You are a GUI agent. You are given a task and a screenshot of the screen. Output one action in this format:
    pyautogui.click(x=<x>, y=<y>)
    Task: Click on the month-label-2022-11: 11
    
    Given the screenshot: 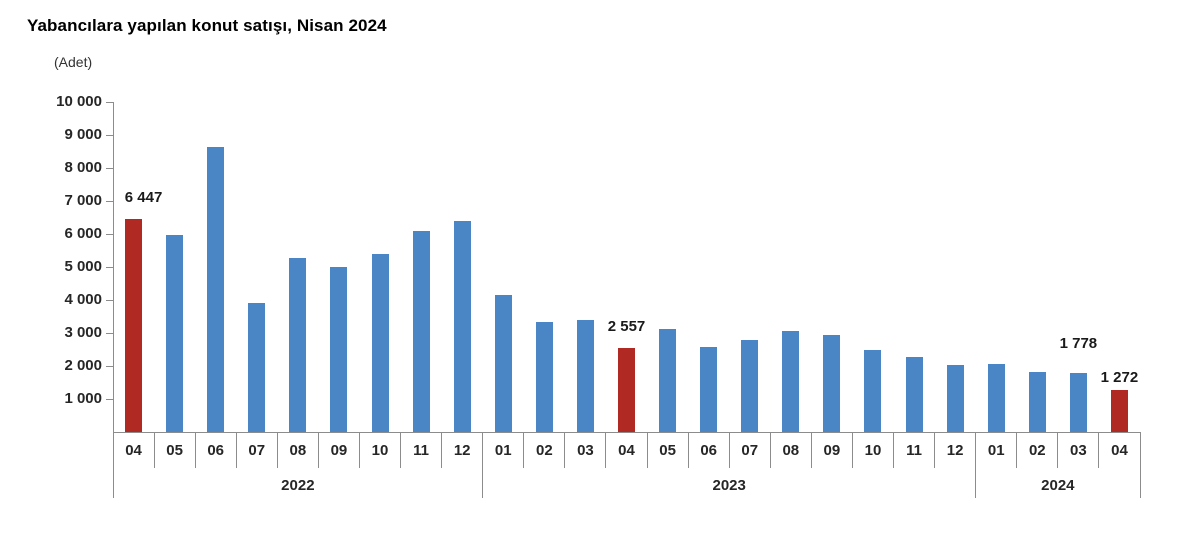 What is the action you would take?
    pyautogui.click(x=421, y=450)
    